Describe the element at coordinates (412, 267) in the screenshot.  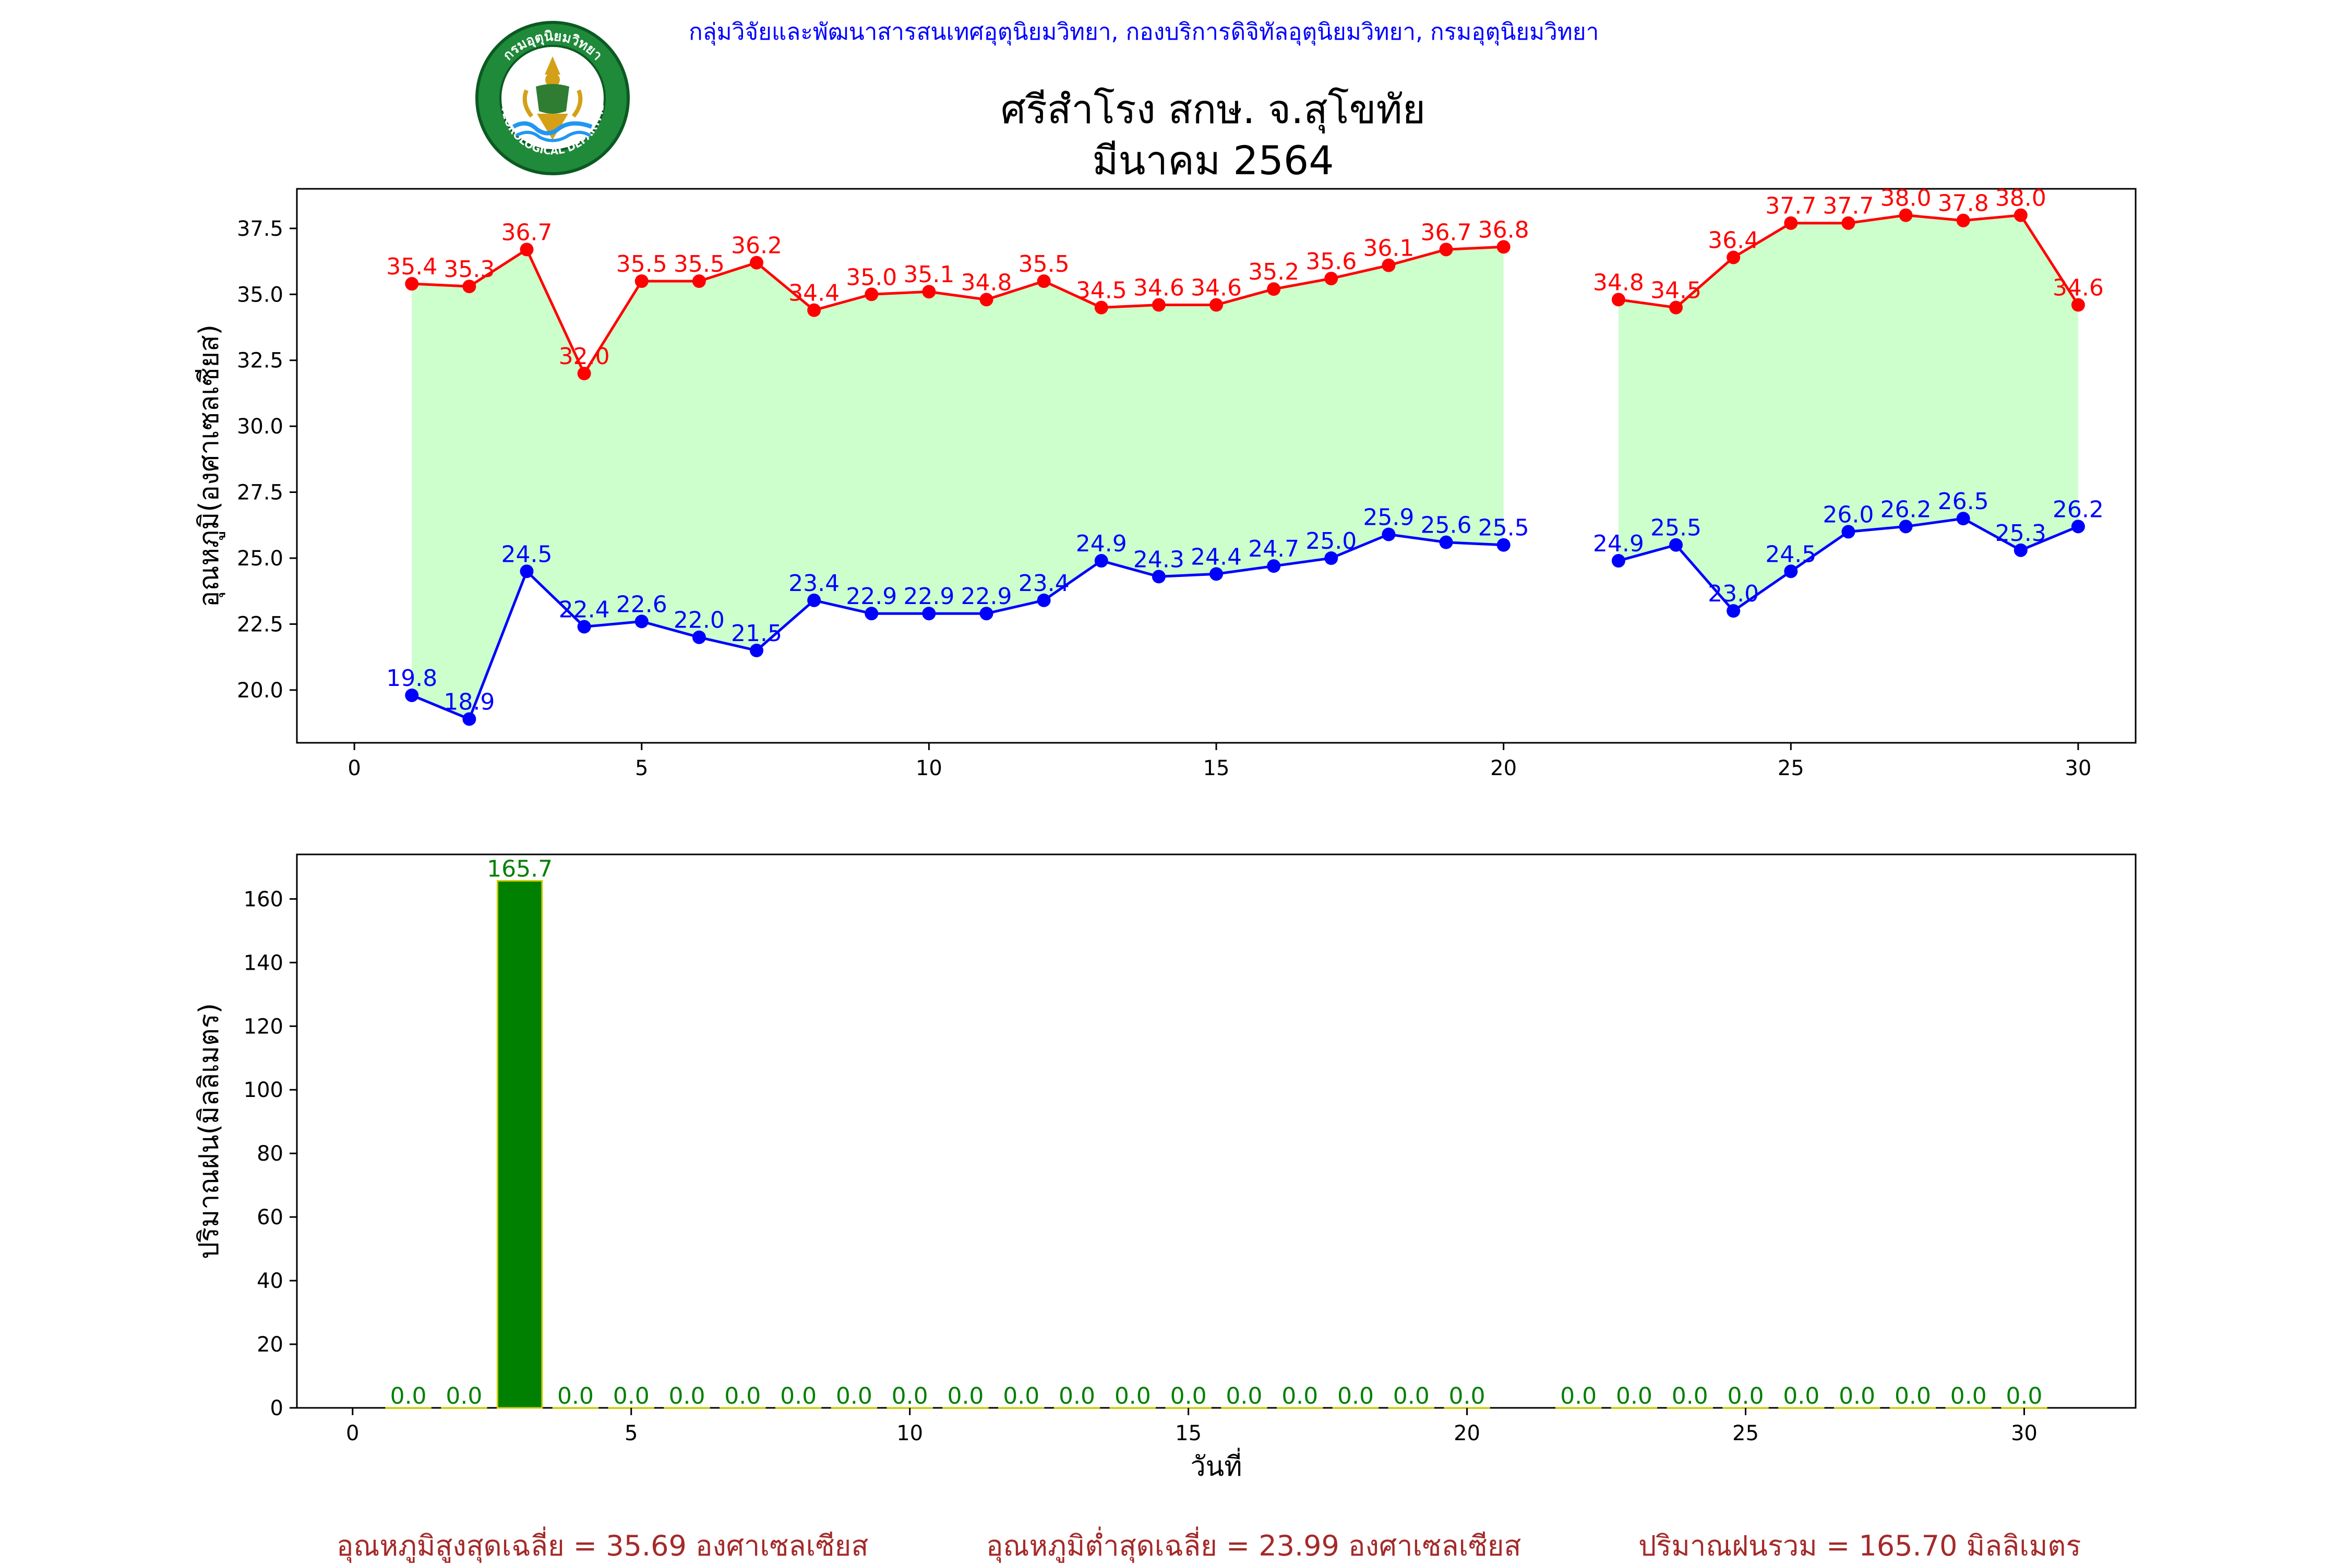
I see `max-temp-data-label: 35.4` at that location.